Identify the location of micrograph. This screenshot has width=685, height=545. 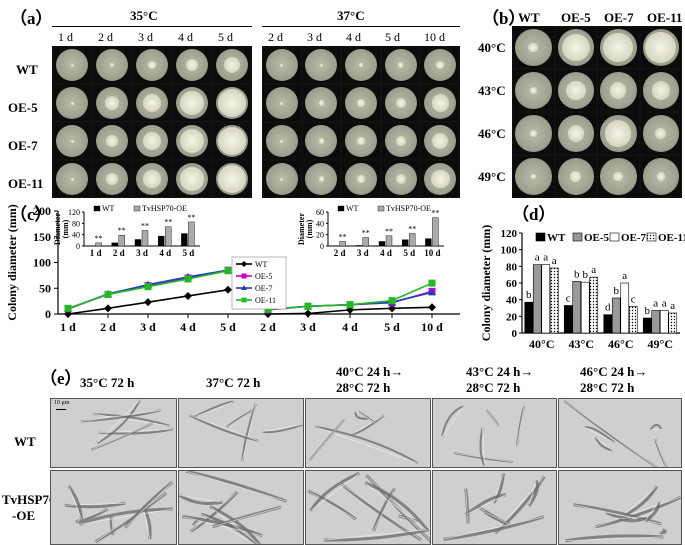
(241, 507).